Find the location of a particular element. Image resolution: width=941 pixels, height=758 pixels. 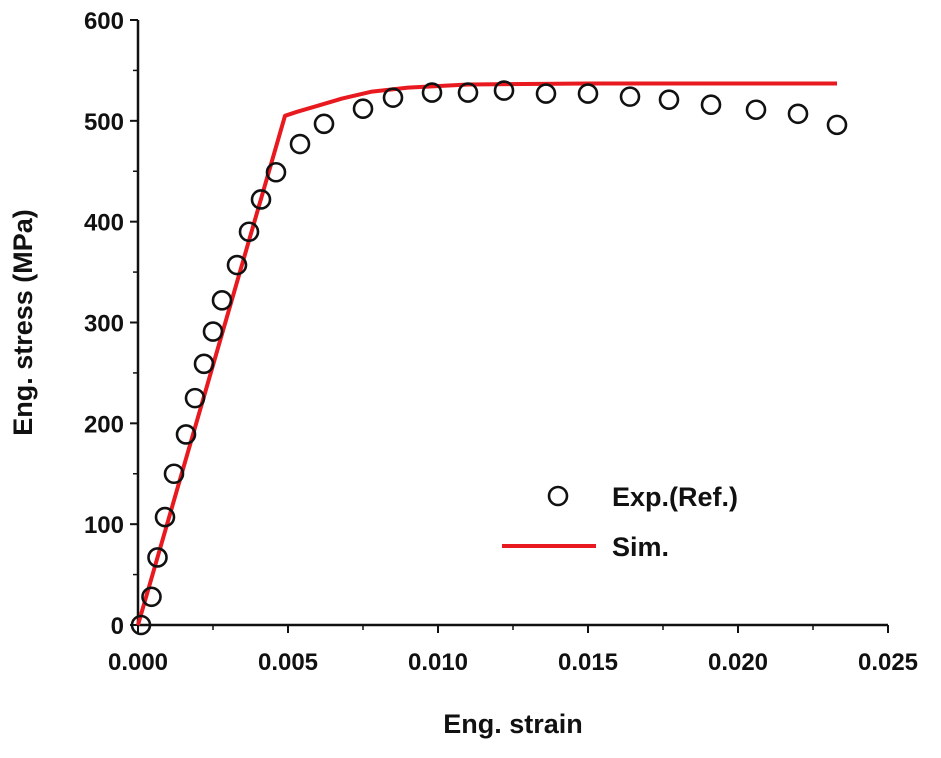

x-tick-label: 0.025 is located at coordinates (888, 662).